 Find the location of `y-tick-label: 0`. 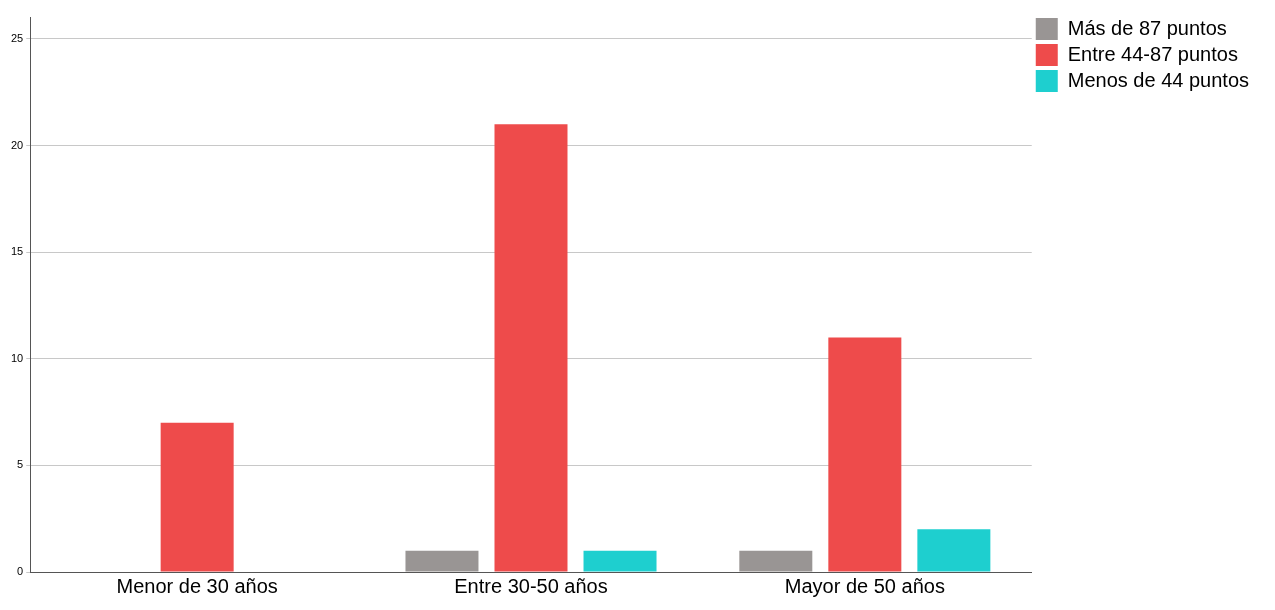

y-tick-label: 0 is located at coordinates (20, 571).